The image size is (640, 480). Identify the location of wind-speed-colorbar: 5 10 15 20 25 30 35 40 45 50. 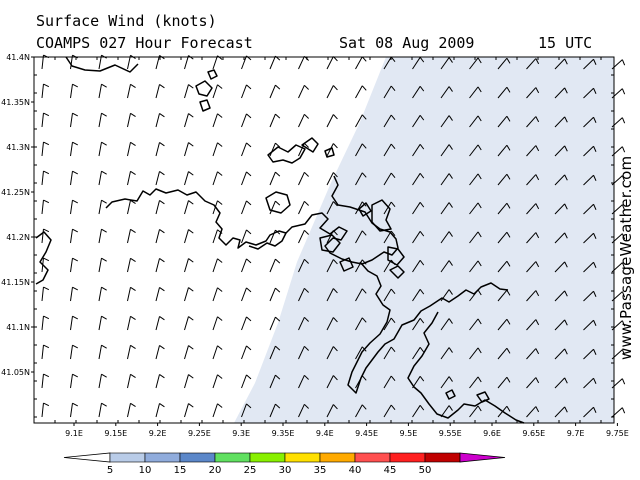
(284, 464).